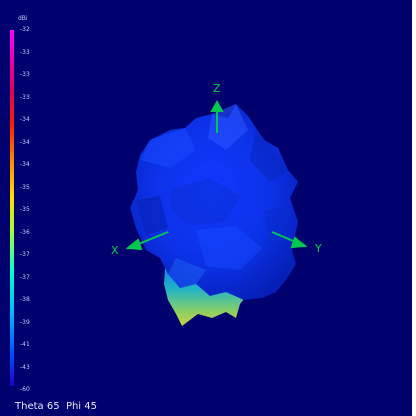  I want to click on colorbar-tick-label: -43, so click(25, 367).